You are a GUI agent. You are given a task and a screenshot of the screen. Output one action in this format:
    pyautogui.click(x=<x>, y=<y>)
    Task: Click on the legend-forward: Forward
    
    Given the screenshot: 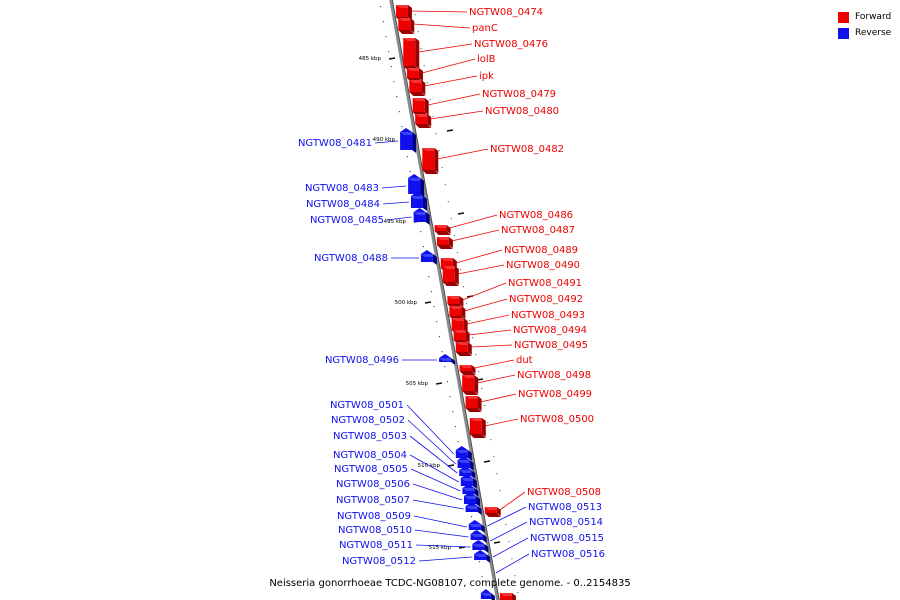 What is the action you would take?
    pyautogui.click(x=864, y=17)
    